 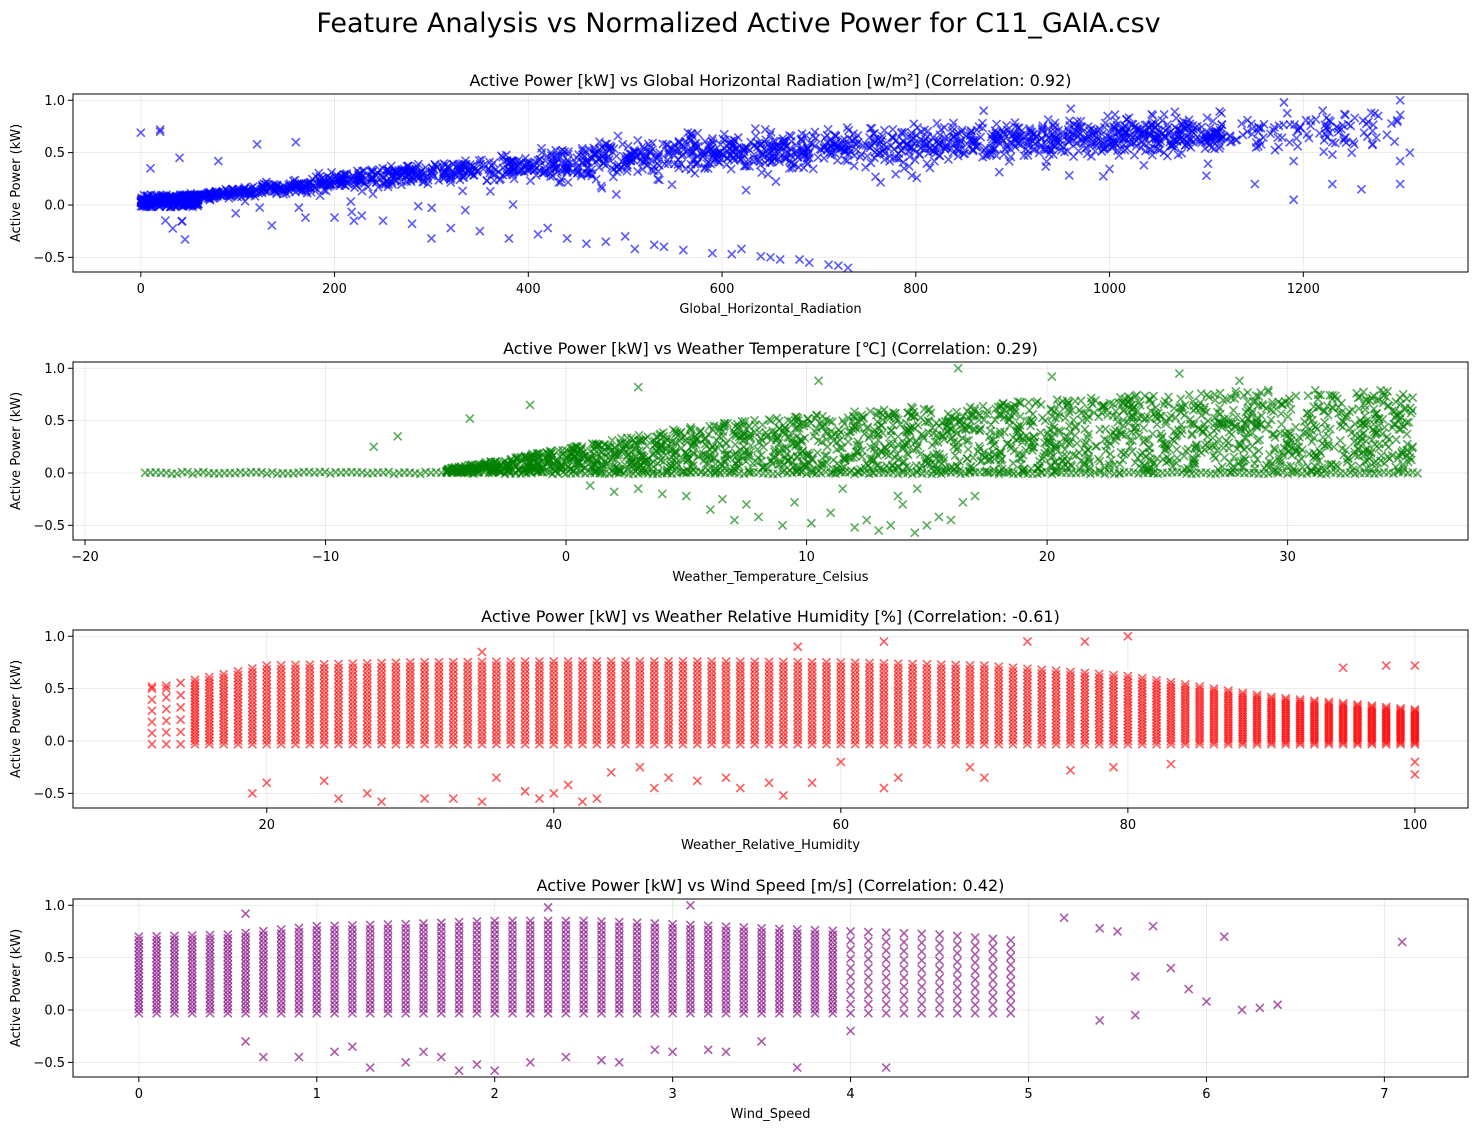 I want to click on x-tick-label: 20, so click(x=1047, y=557).